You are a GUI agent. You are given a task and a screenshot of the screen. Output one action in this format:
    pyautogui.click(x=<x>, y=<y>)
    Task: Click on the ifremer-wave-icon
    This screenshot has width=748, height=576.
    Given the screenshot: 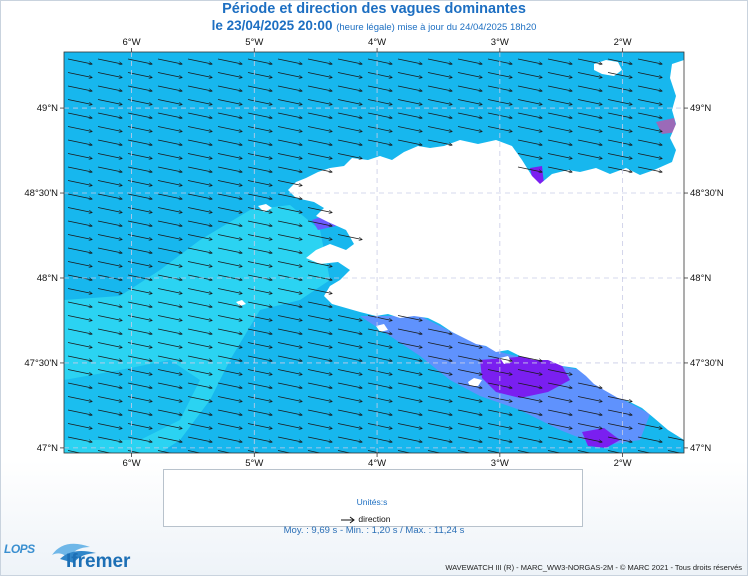 What is the action you would take?
    pyautogui.click(x=74, y=553)
    